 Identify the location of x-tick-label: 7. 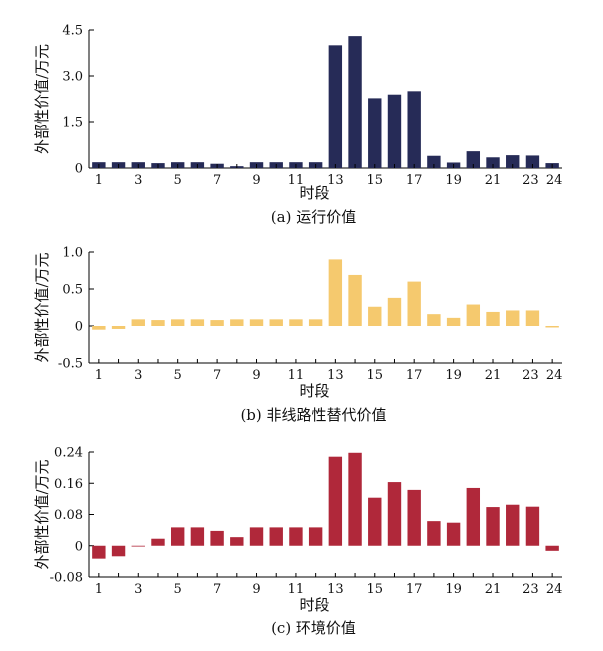
(217, 375).